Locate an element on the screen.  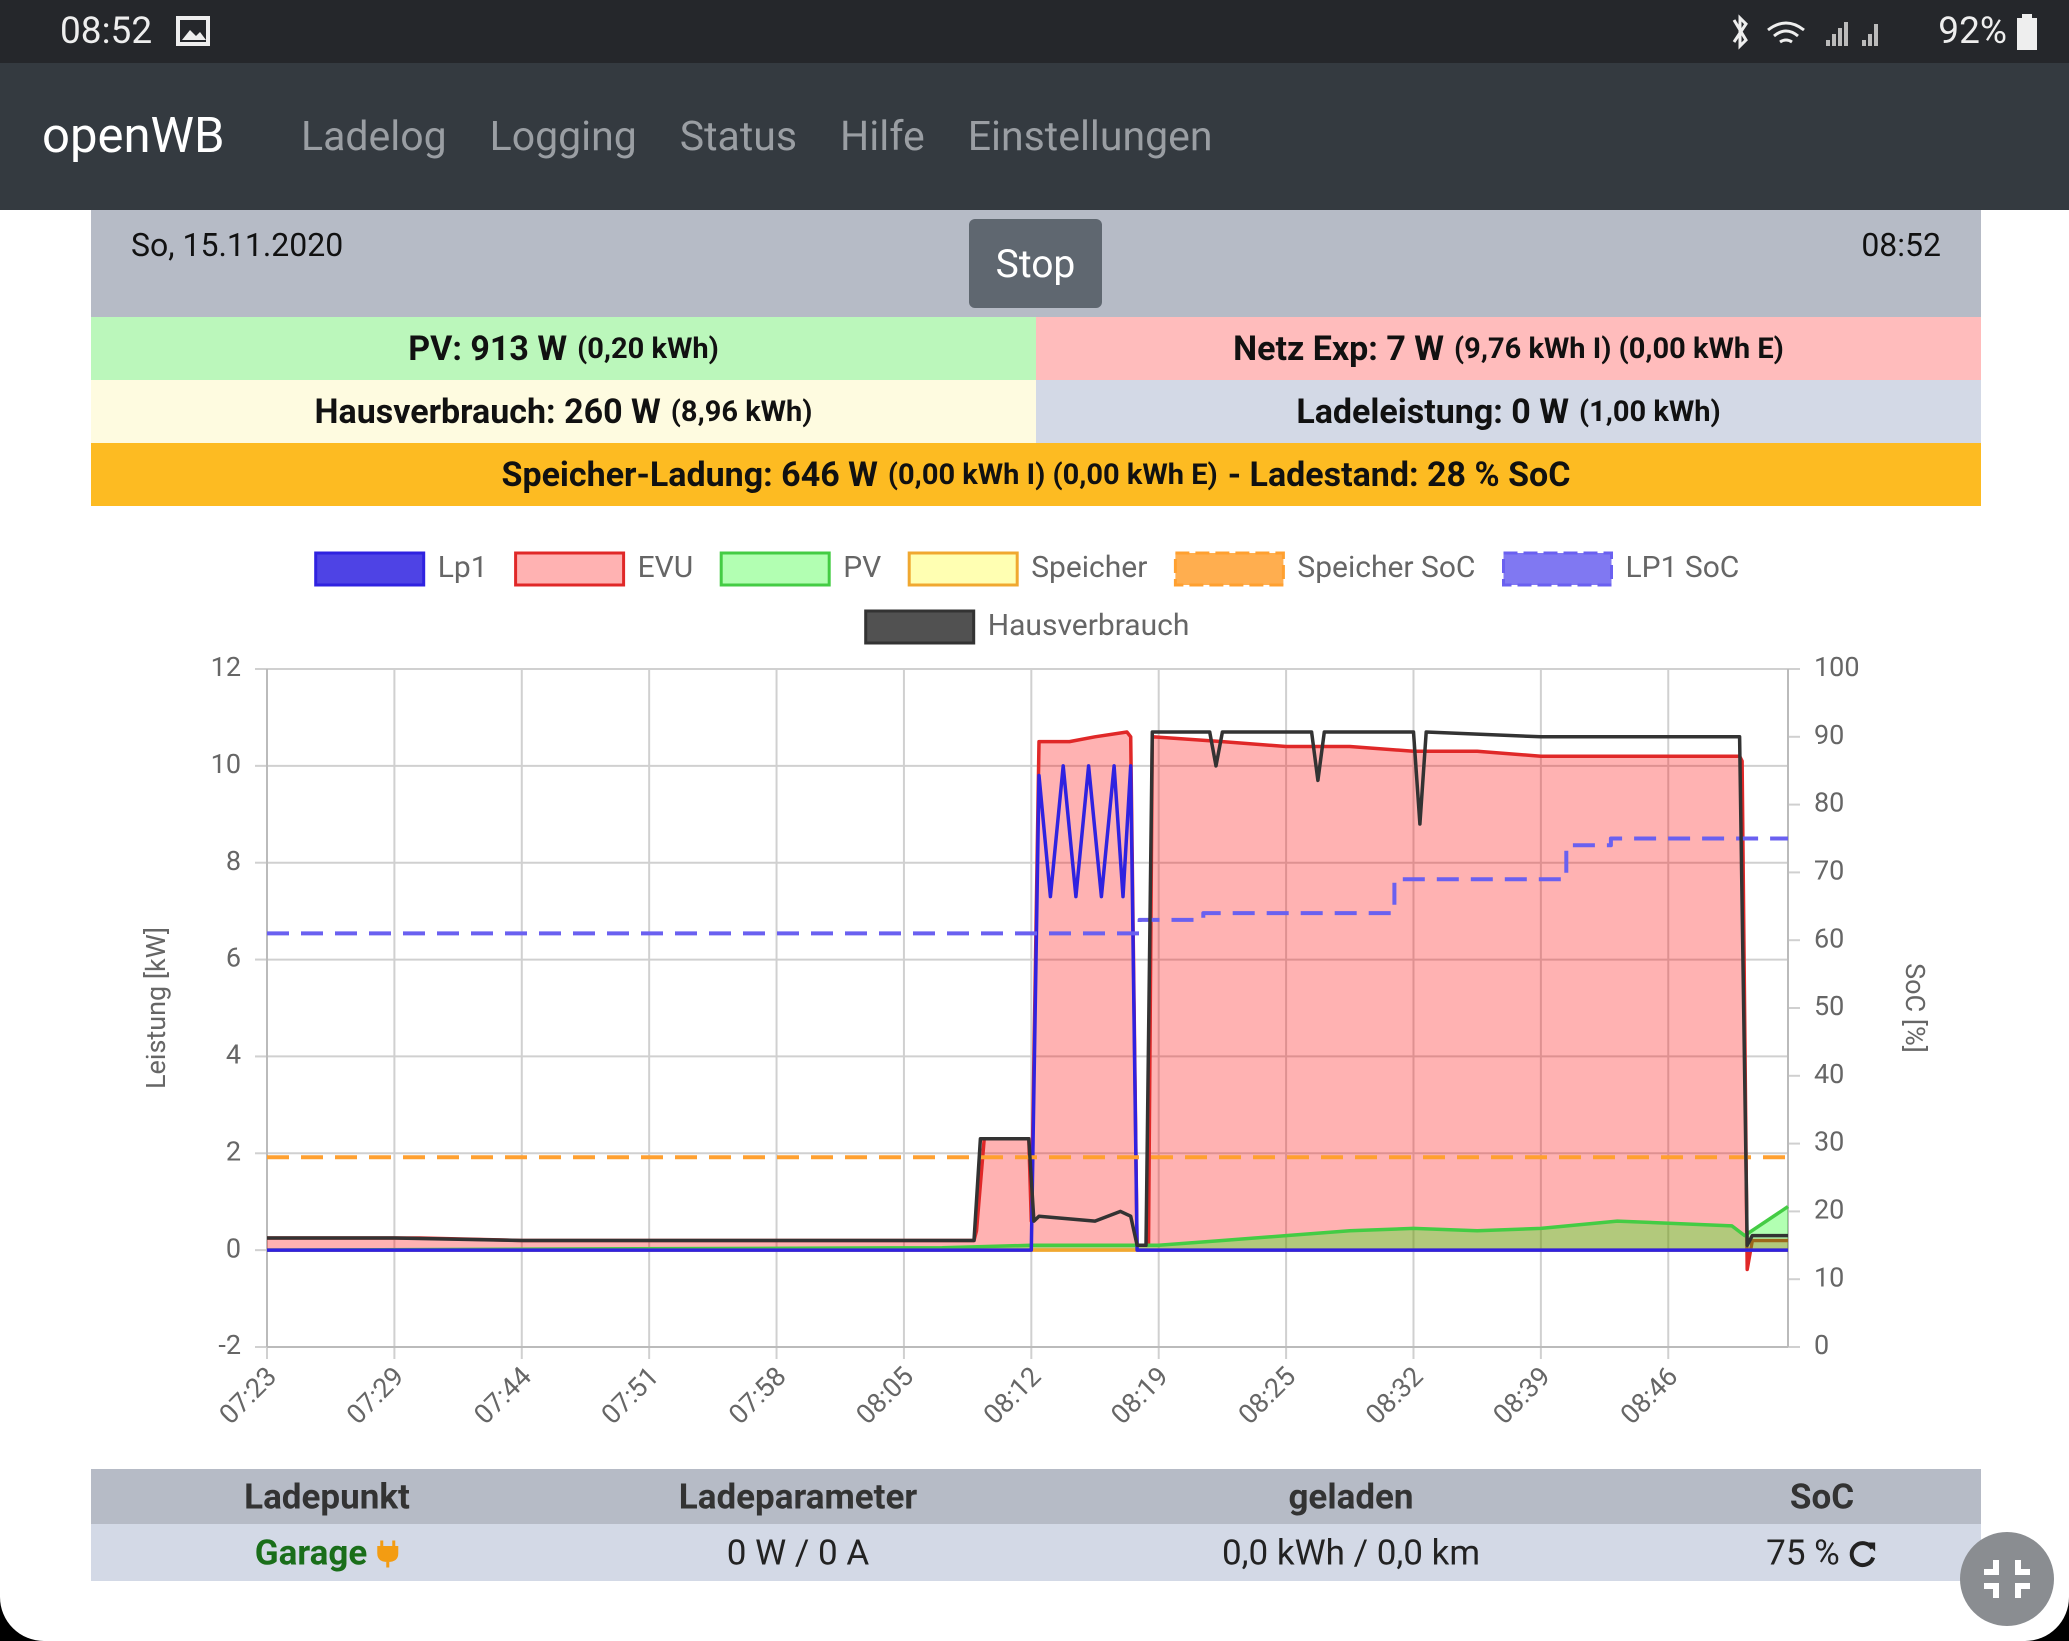
y-tick-label: 10 is located at coordinates (226, 764).